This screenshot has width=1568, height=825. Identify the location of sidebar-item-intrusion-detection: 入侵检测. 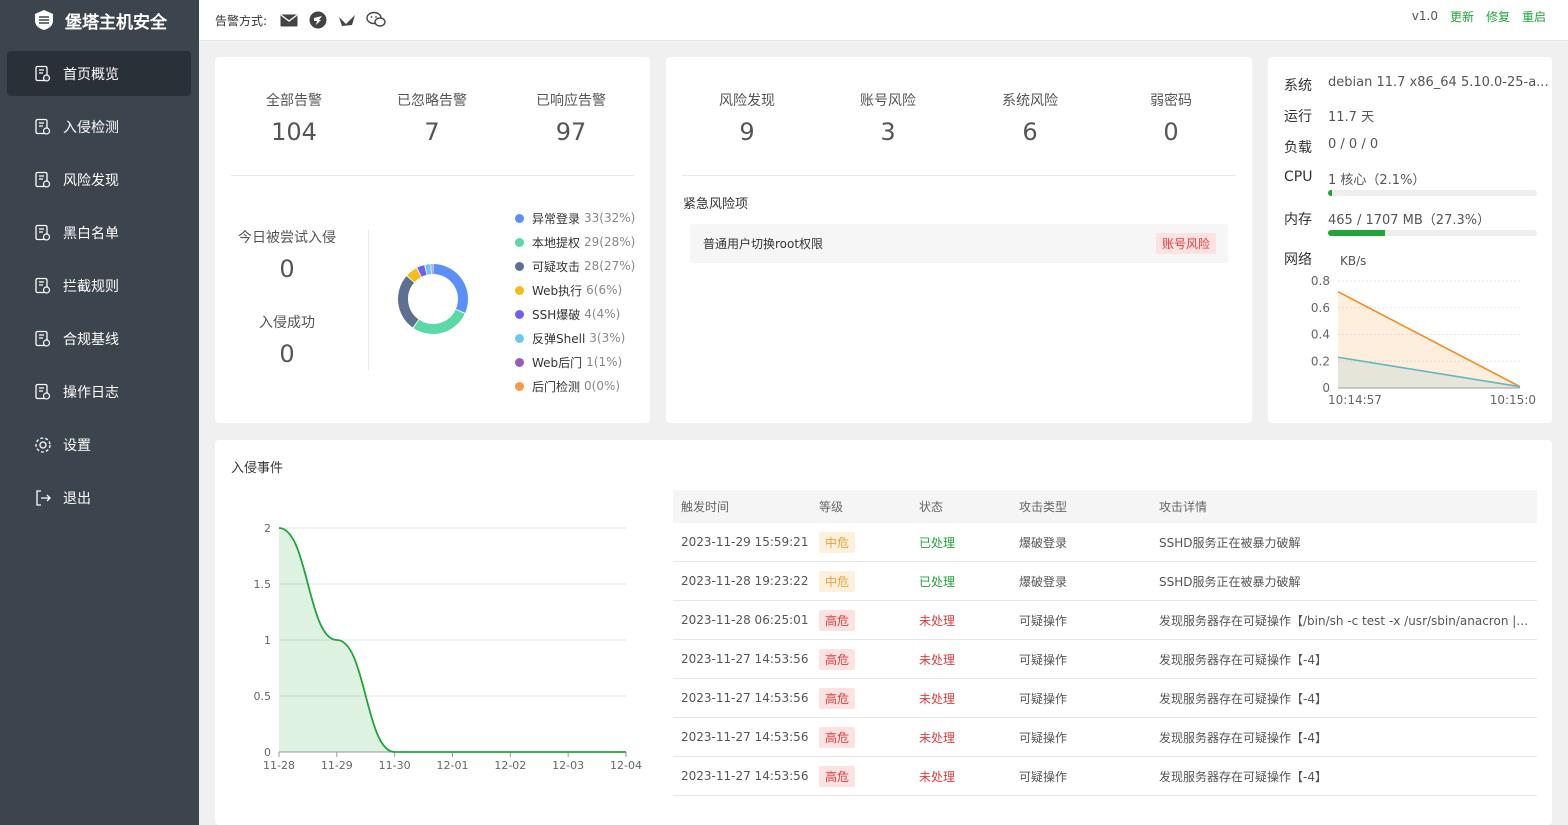
(99, 126).